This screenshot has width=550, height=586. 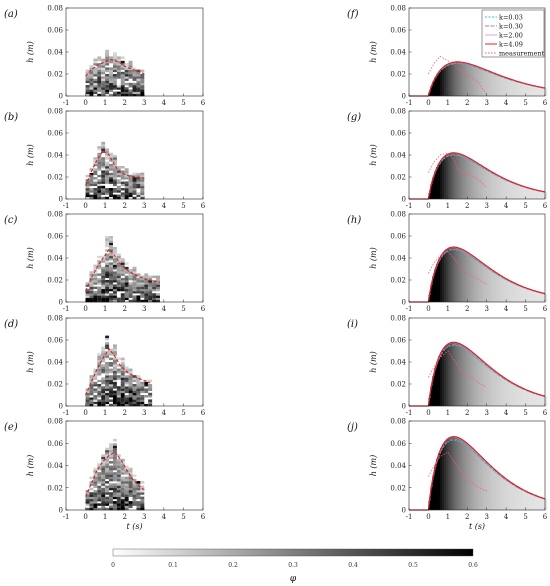 What do you see at coordinates (511, 26) in the screenshot?
I see `legend-label: k=0.30` at bounding box center [511, 26].